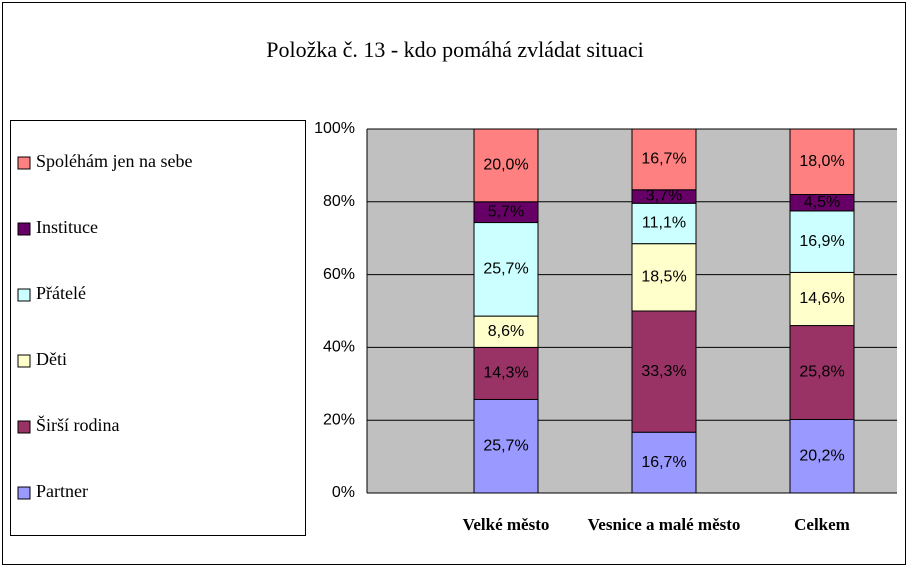  I want to click on y-tick-label: 40%, so click(339, 347).